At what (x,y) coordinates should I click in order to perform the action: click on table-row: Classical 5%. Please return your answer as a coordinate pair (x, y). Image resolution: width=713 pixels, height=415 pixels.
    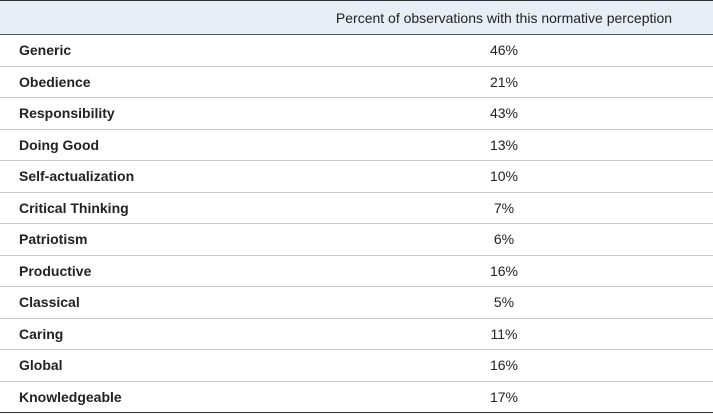
    Looking at the image, I should click on (356, 302).